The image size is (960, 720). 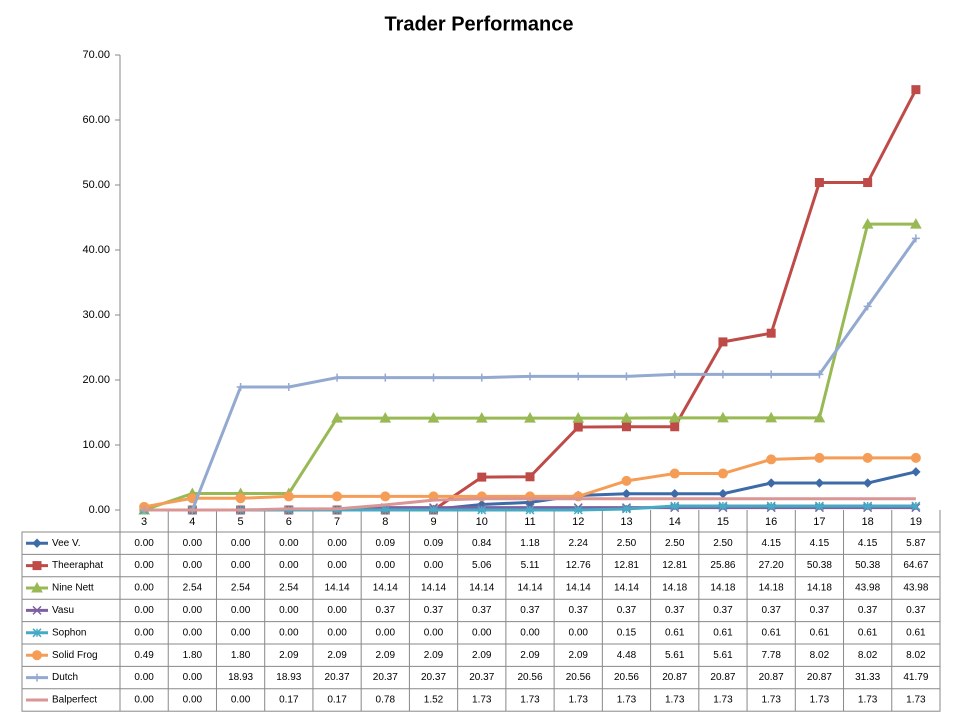 What do you see at coordinates (337, 700) in the screenshot?
I see `table-value: 0.17` at bounding box center [337, 700].